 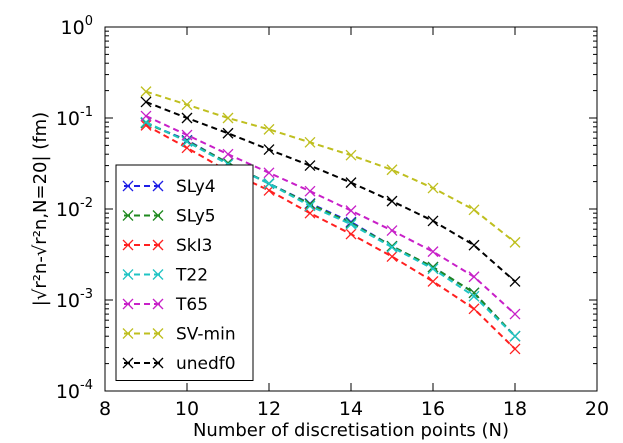 I want to click on y-tick-label: 10⁻², so click(x=74, y=208).